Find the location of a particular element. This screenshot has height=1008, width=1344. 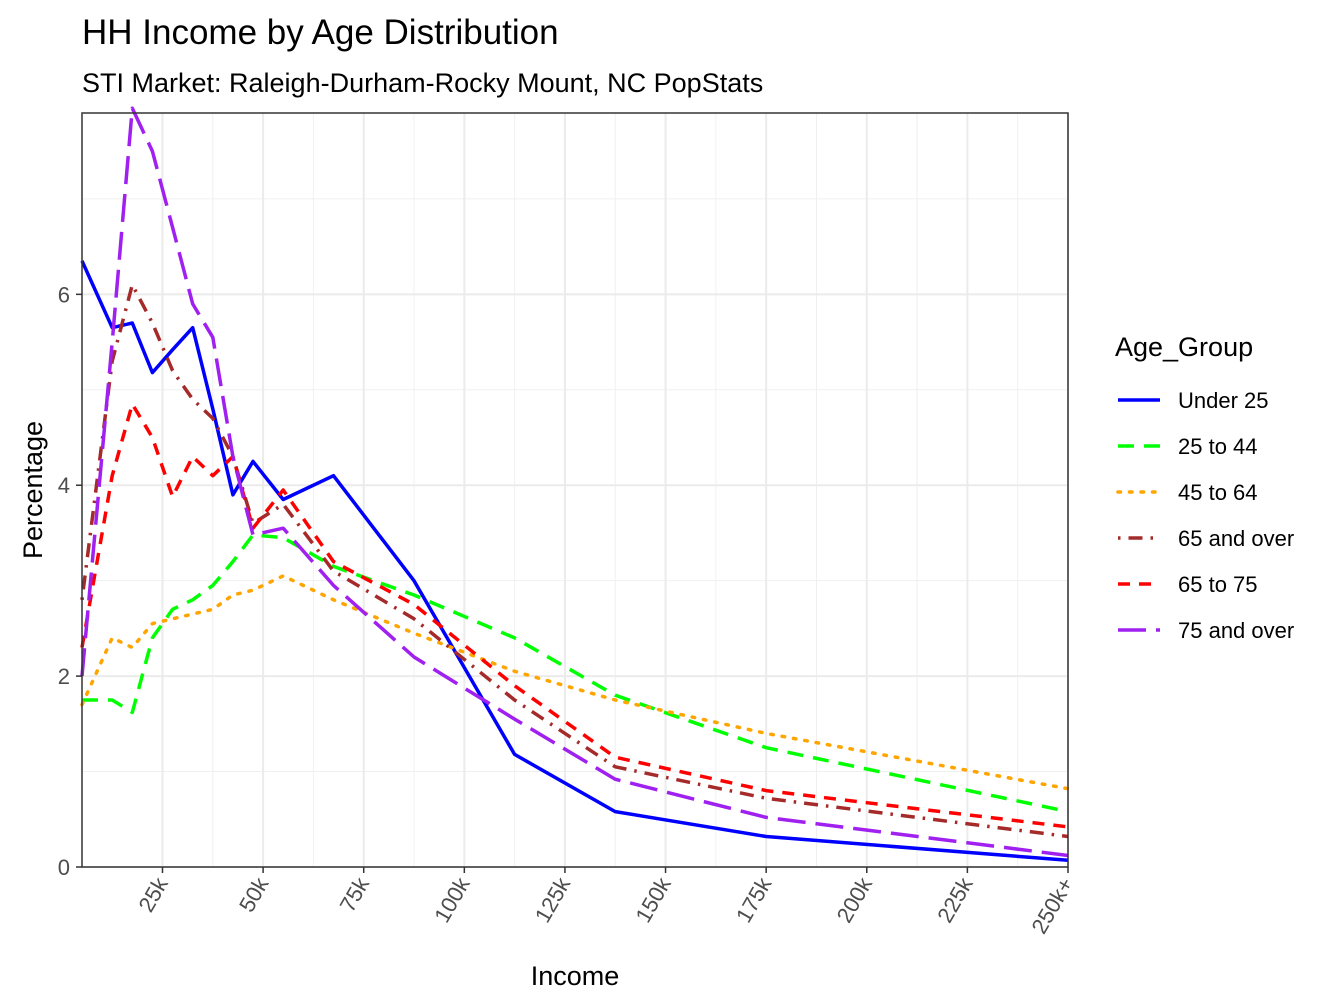

x-tick-label: 125k is located at coordinates (553, 899).